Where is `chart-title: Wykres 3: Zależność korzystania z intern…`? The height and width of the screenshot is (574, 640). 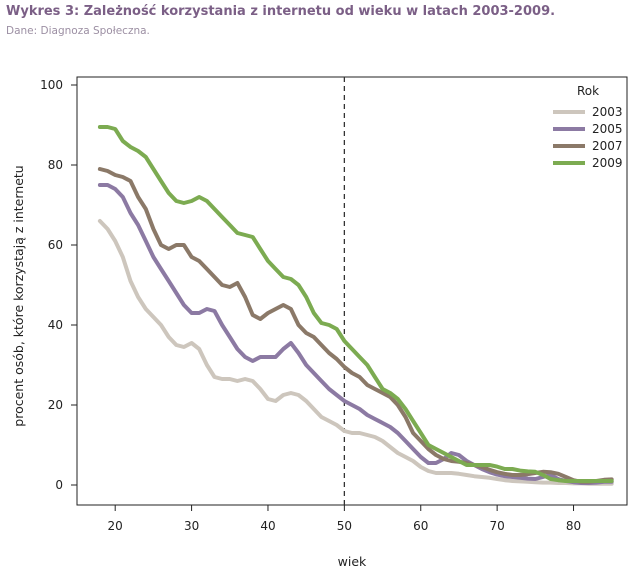 chart-title: Wykres 3: Zależność korzystania z intern… is located at coordinates (281, 11).